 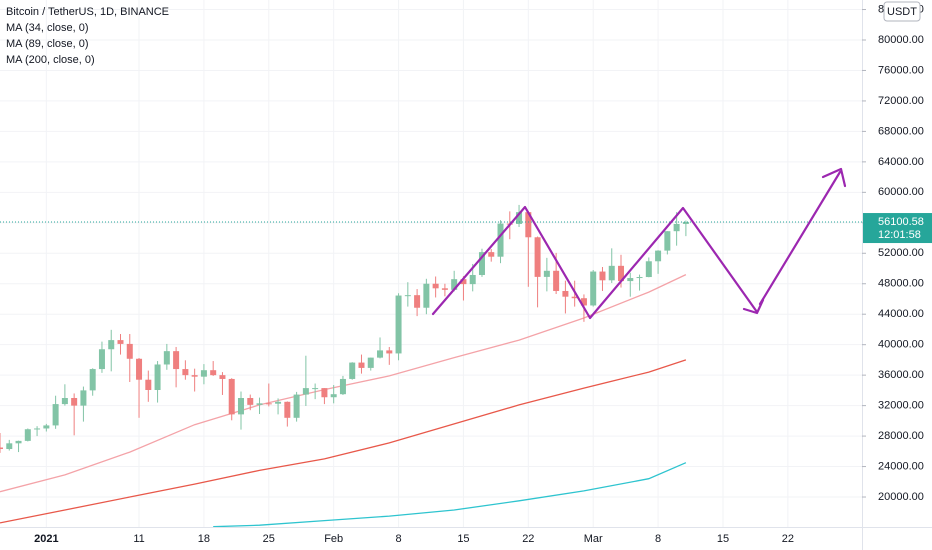 What do you see at coordinates (901, 375) in the screenshot?
I see `y-tick-label: 36000.00` at bounding box center [901, 375].